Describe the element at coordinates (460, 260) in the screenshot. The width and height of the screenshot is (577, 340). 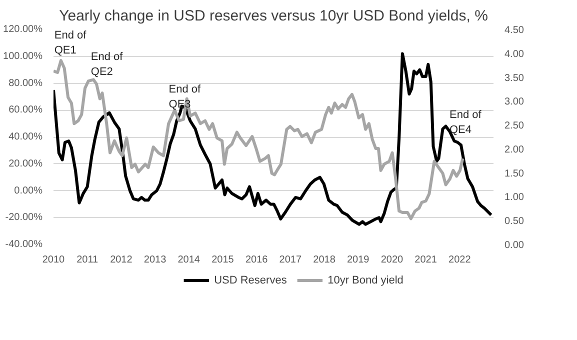
I see `x-tick-label: 2022` at that location.